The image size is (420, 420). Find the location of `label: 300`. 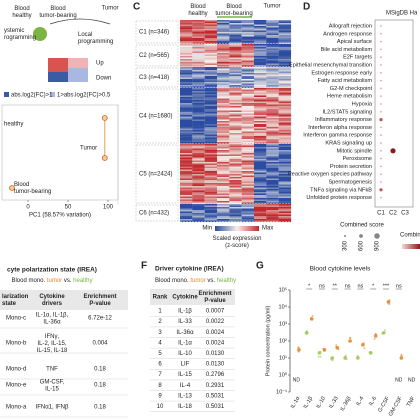

label: 300 is located at coordinates (346, 245).